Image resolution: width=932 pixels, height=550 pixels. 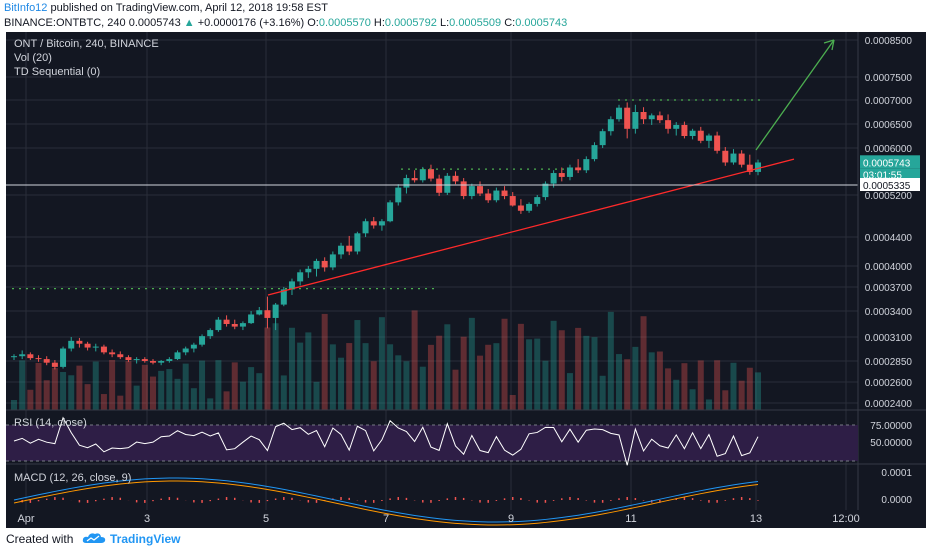 I want to click on legend-title: ONT / Bitcoin, 240, BINANCE, so click(x=86, y=44).